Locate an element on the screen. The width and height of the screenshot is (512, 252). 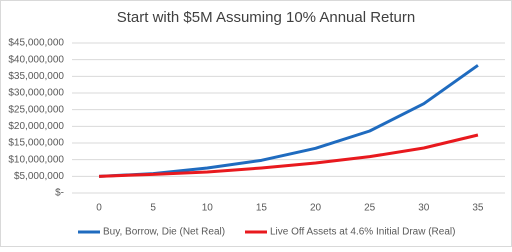
x-tick-label: 0 is located at coordinates (99, 208).